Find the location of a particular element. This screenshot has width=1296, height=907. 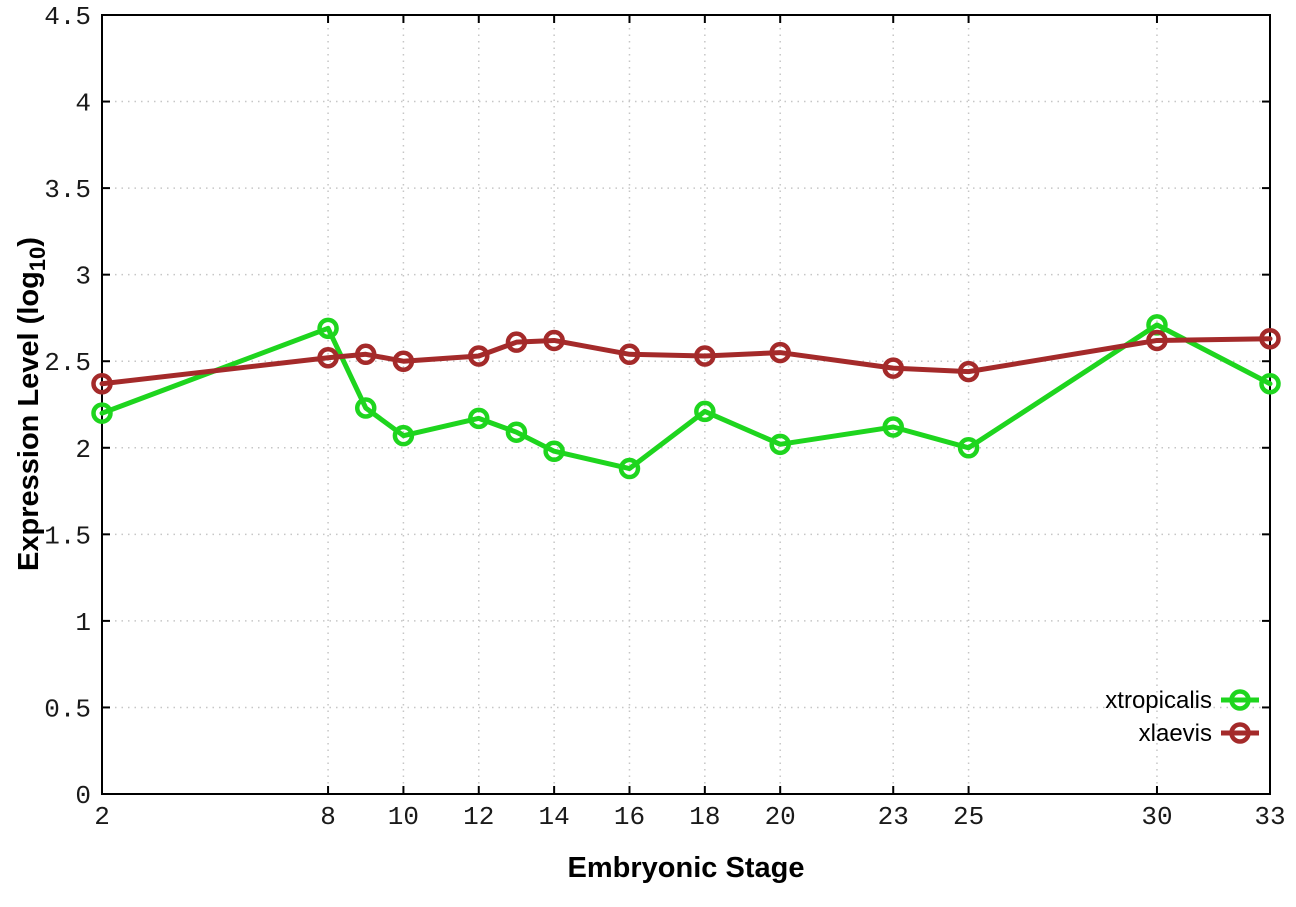

y-axis-title-subscript: 10 is located at coordinates (37, 259).